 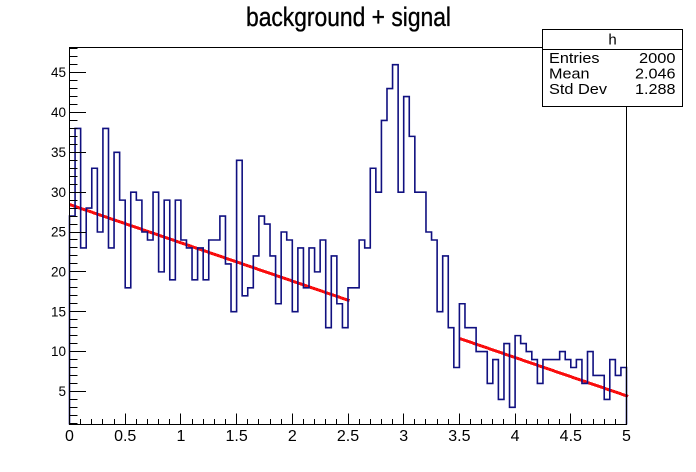 I want to click on svg-text: 15, so click(x=58, y=311).